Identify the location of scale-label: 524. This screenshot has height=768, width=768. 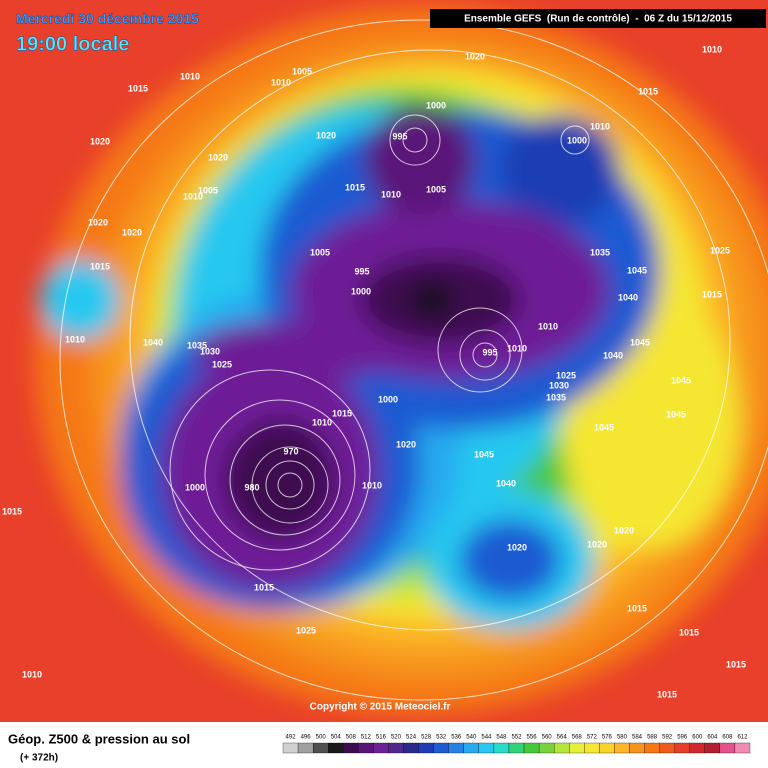
(411, 738).